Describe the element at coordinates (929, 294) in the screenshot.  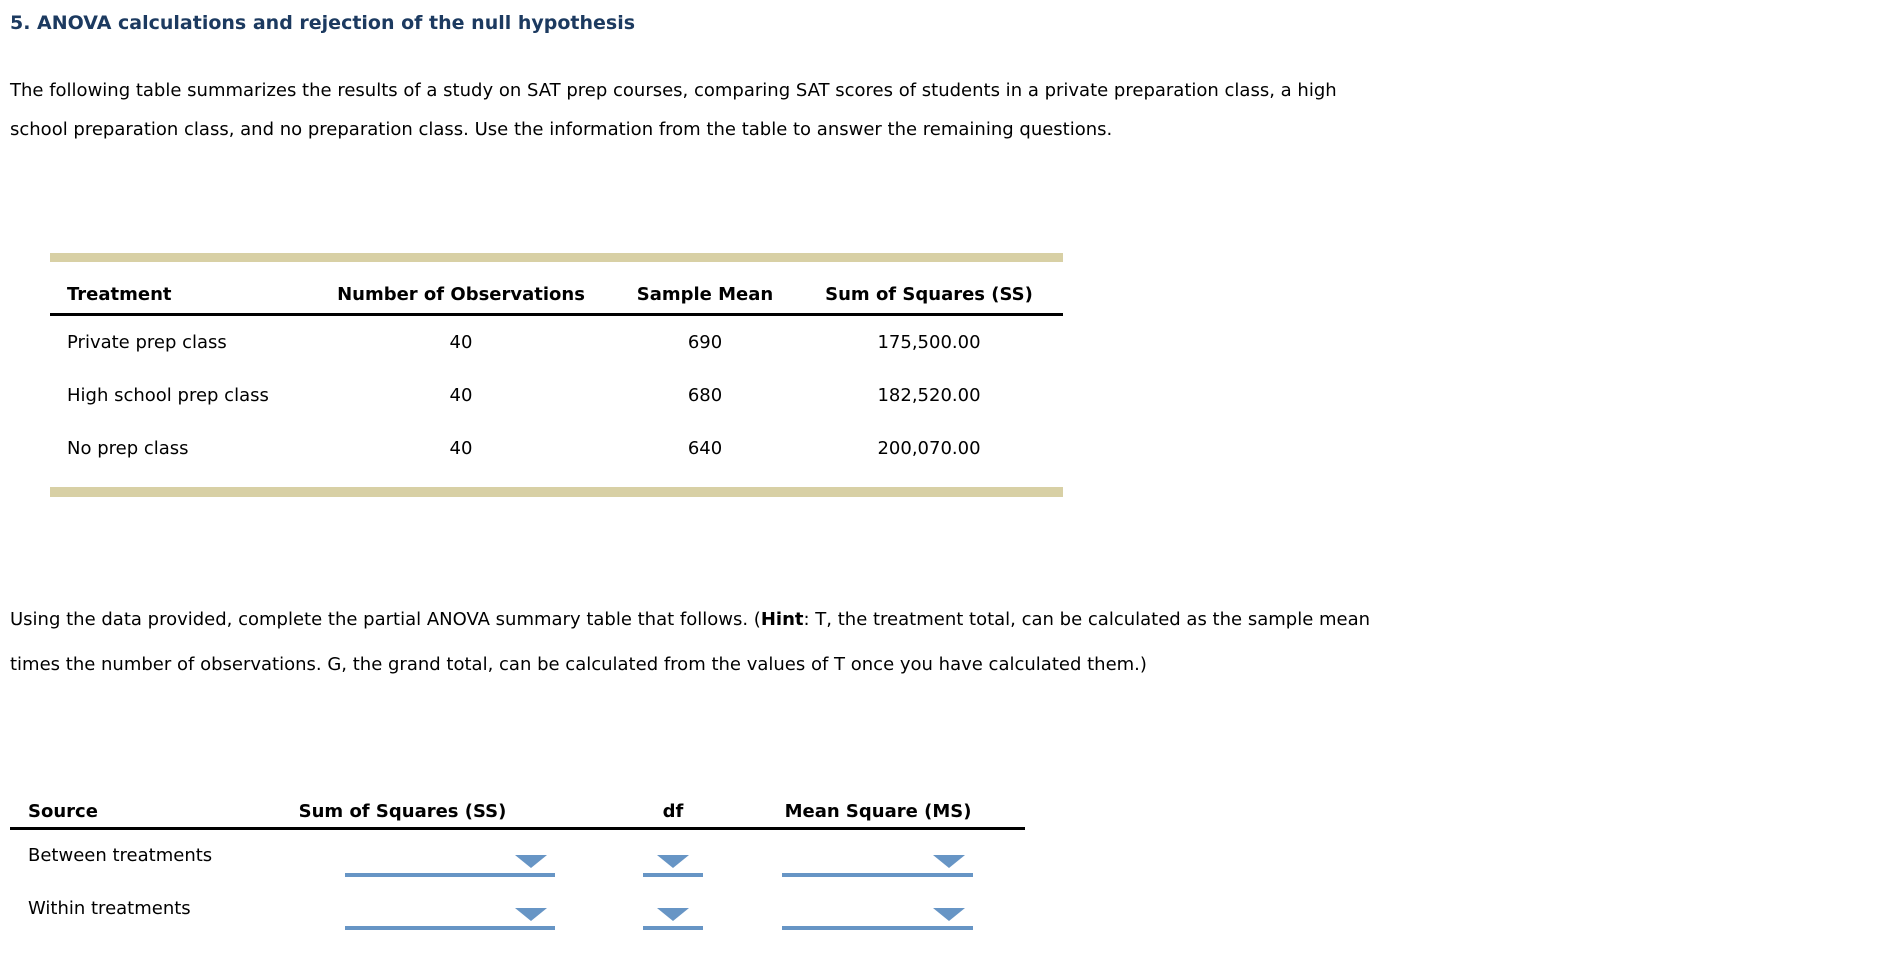
I see `col-header-sum-of-squares: Sum of Squares (SS)` at that location.